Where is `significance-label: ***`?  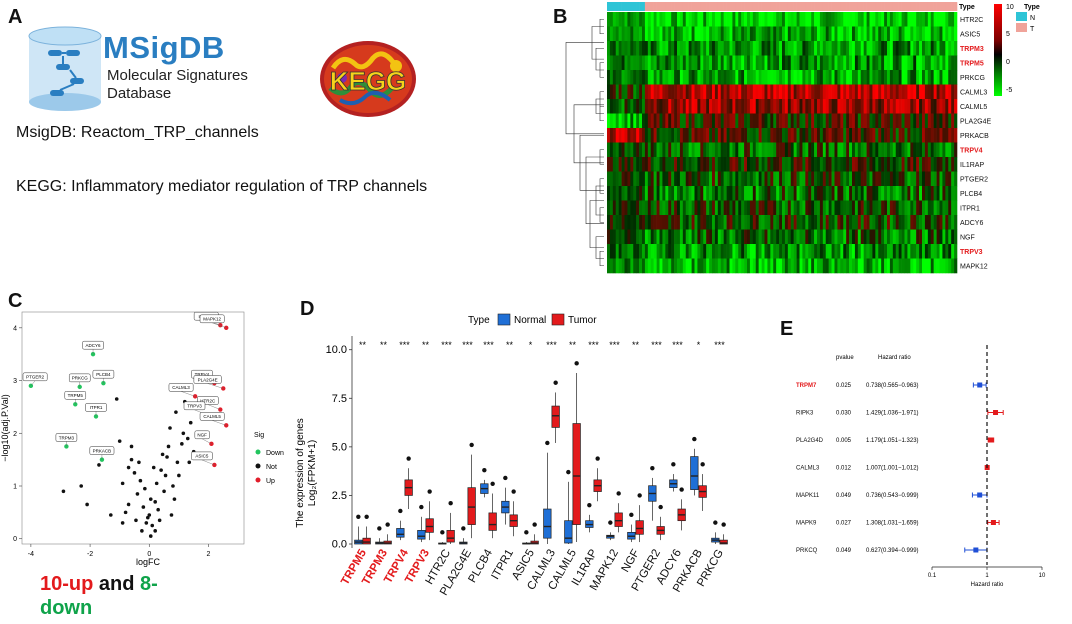 significance-label: *** is located at coordinates (467, 345).